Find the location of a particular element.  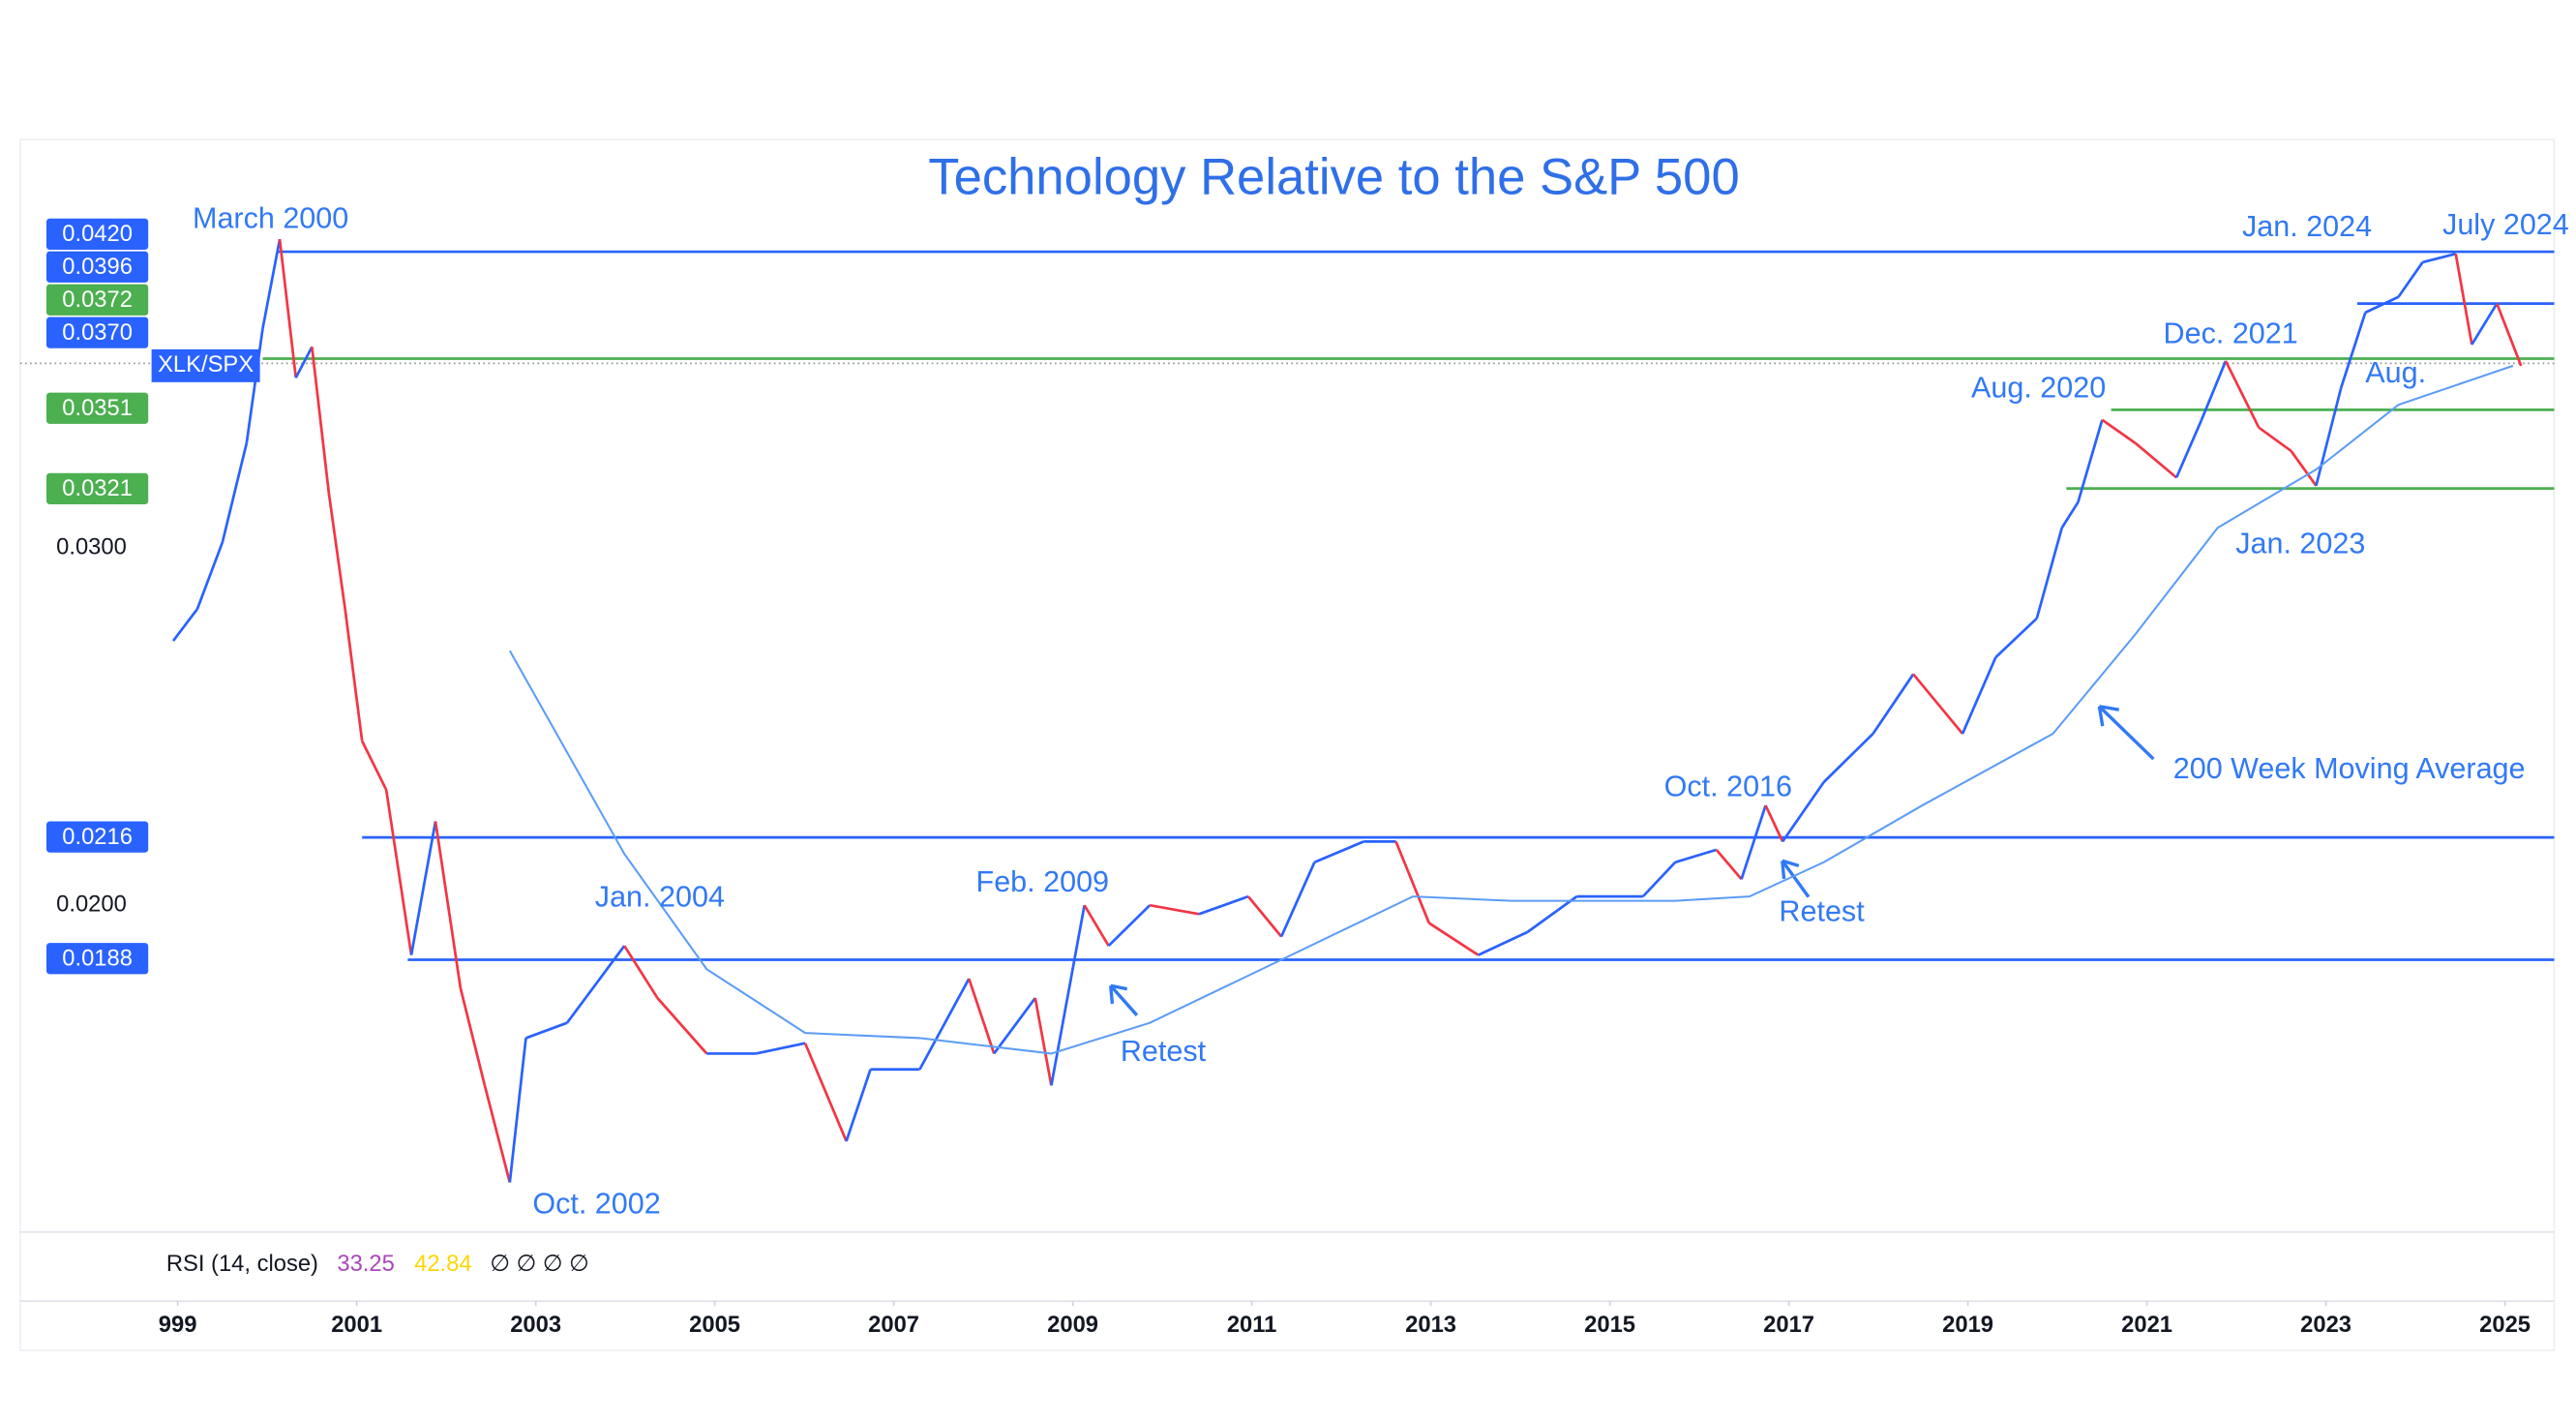

x-tick-label: 2017 is located at coordinates (1788, 1325).